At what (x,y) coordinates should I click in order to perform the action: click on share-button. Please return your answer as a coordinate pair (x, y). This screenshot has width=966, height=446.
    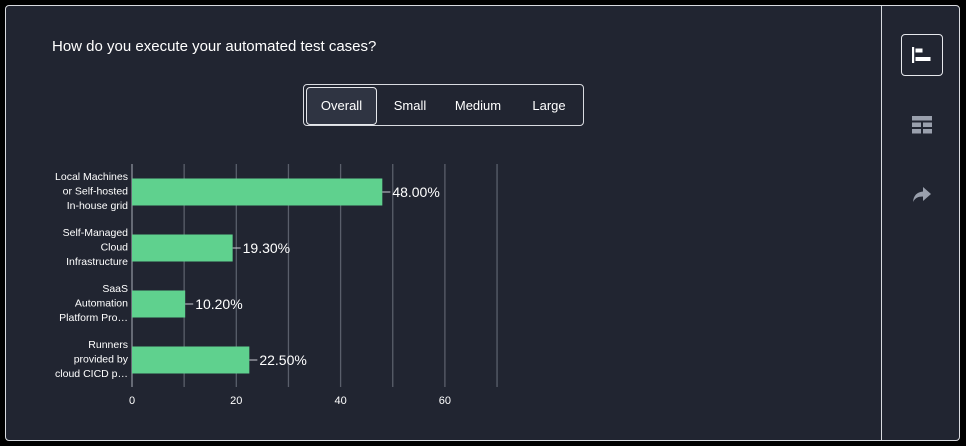
    Looking at the image, I should click on (922, 195).